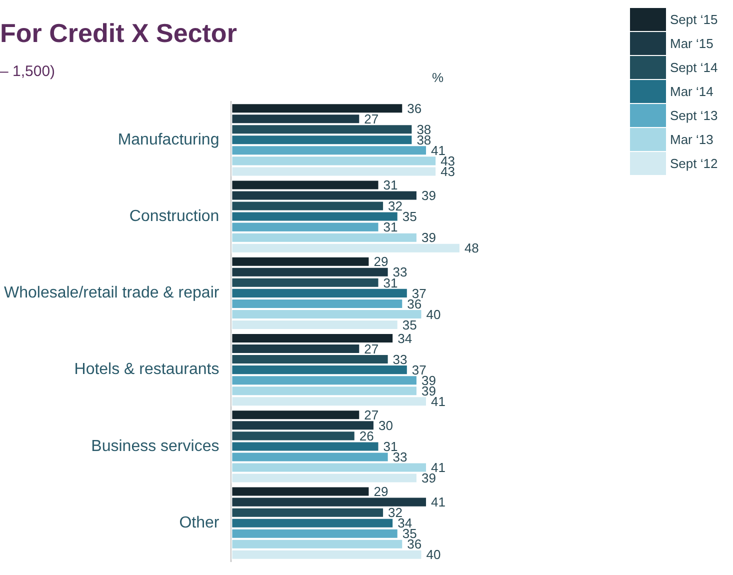  What do you see at coordinates (694, 19) in the screenshot?
I see `legend-label: Sept ‘15` at bounding box center [694, 19].